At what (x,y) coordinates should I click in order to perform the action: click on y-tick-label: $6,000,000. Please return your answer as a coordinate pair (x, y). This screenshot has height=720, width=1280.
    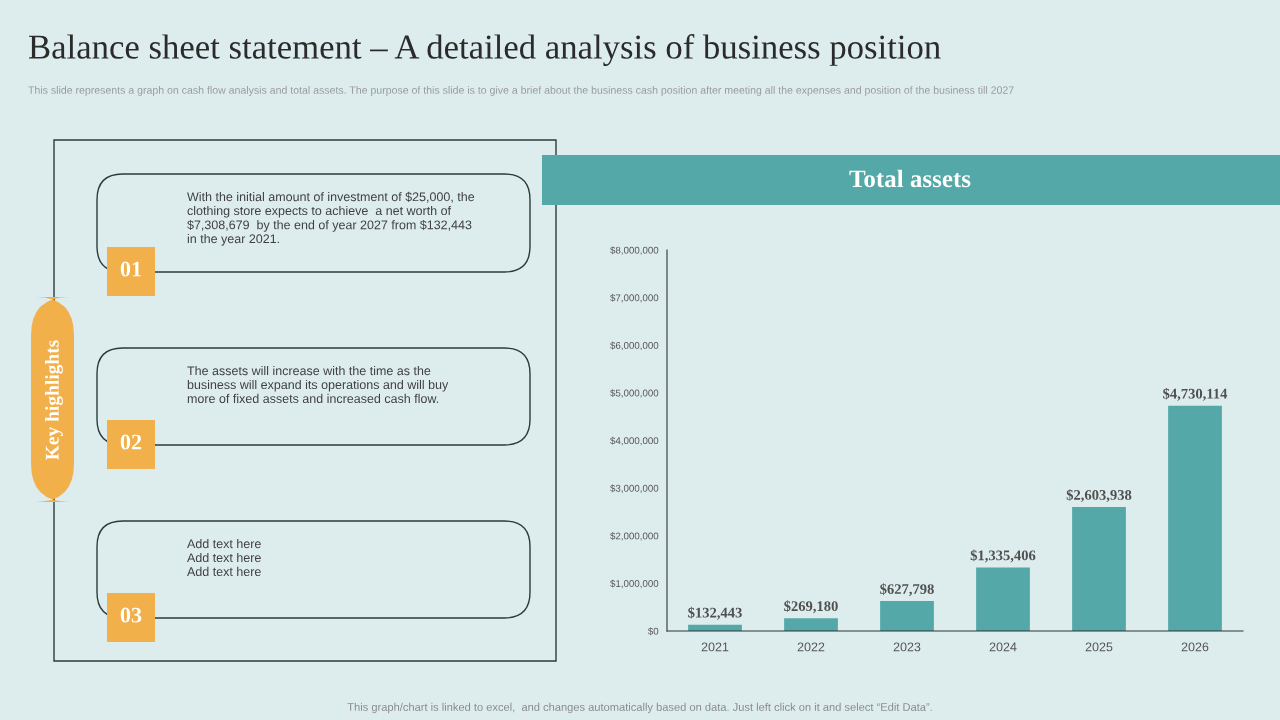
    Looking at the image, I should click on (634, 346).